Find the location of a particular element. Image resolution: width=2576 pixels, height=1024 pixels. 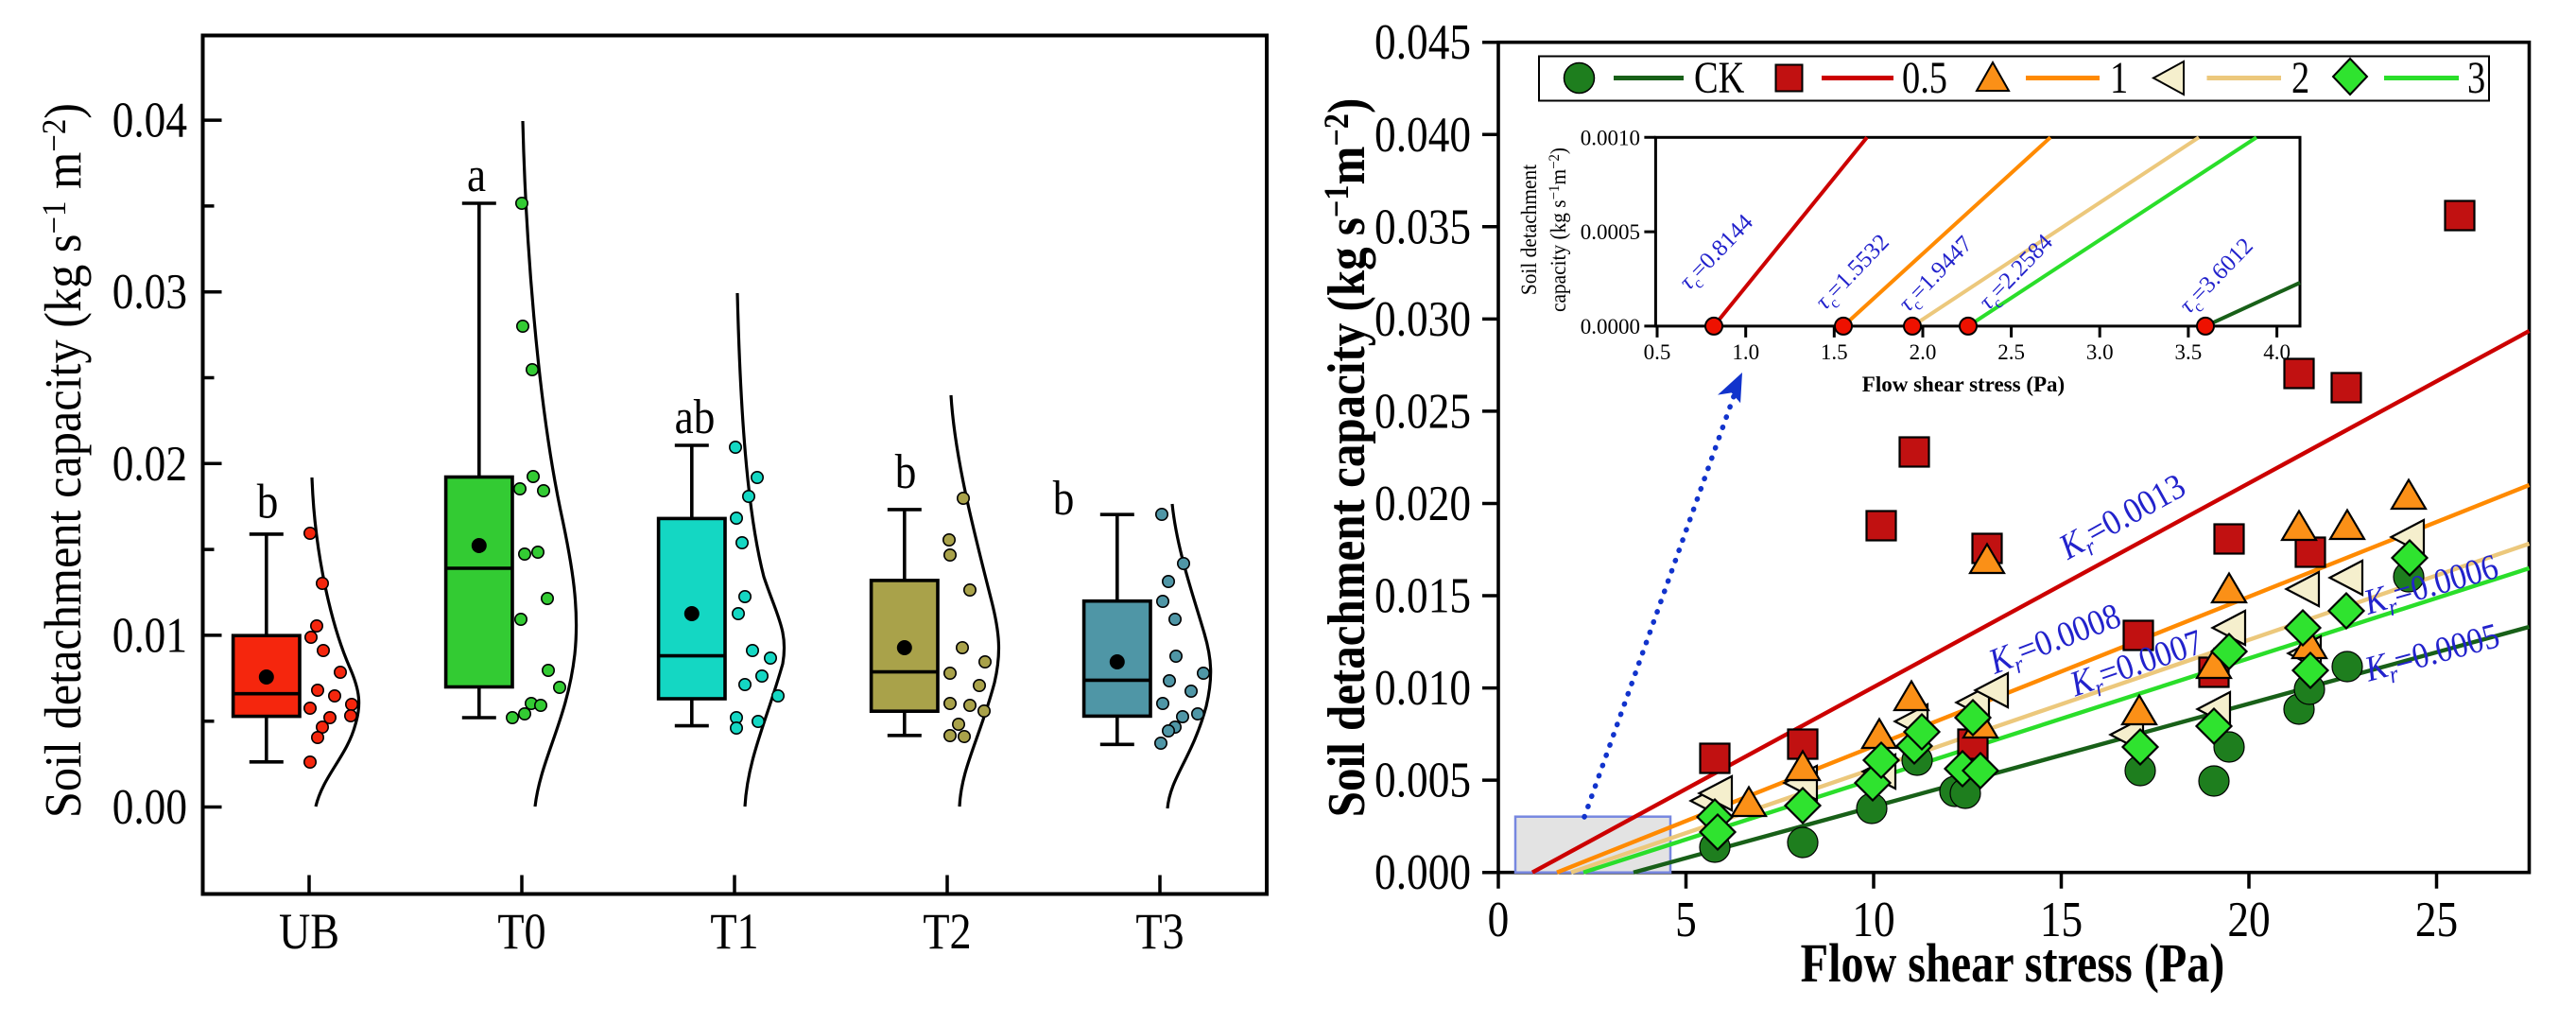

svg-text: ab is located at coordinates (695, 417).